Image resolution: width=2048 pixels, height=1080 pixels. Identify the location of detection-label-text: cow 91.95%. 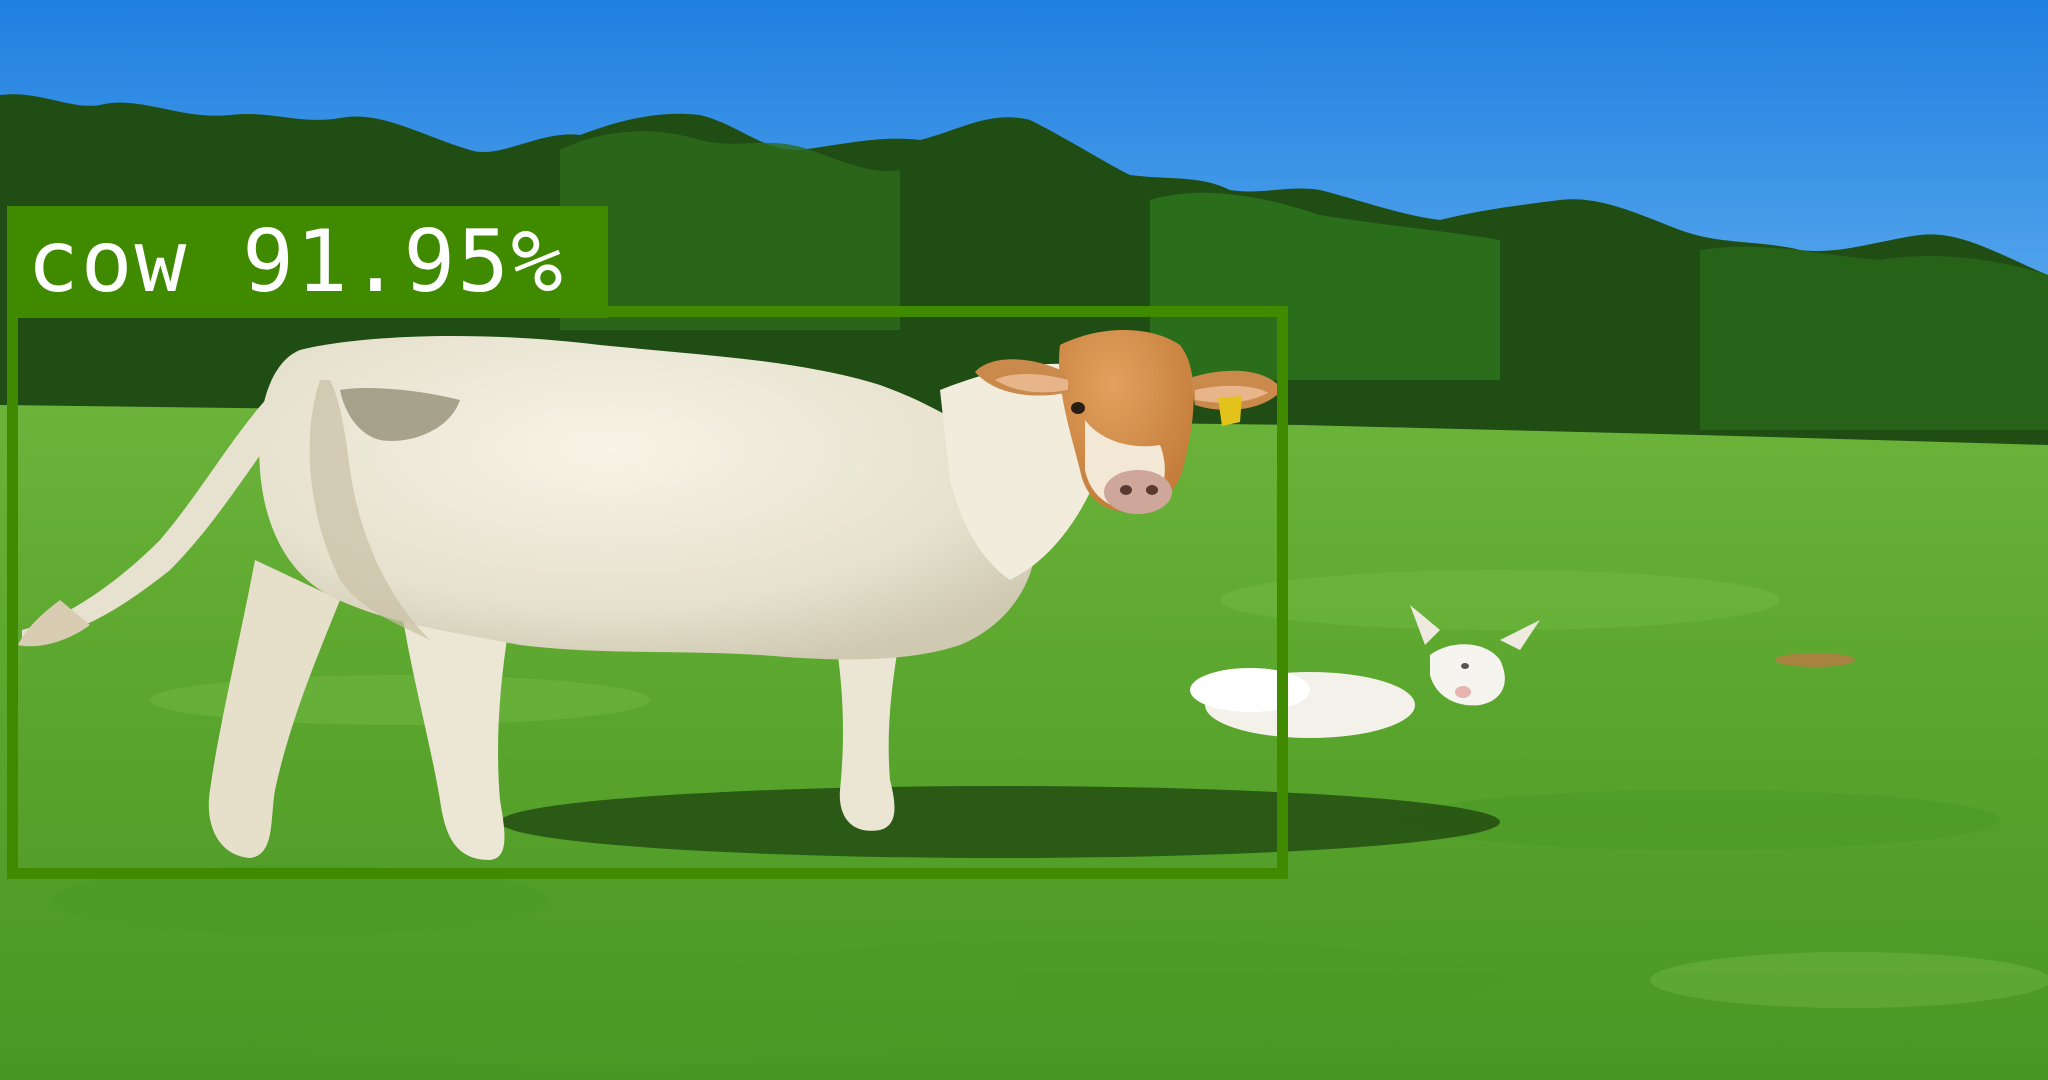
(296, 262).